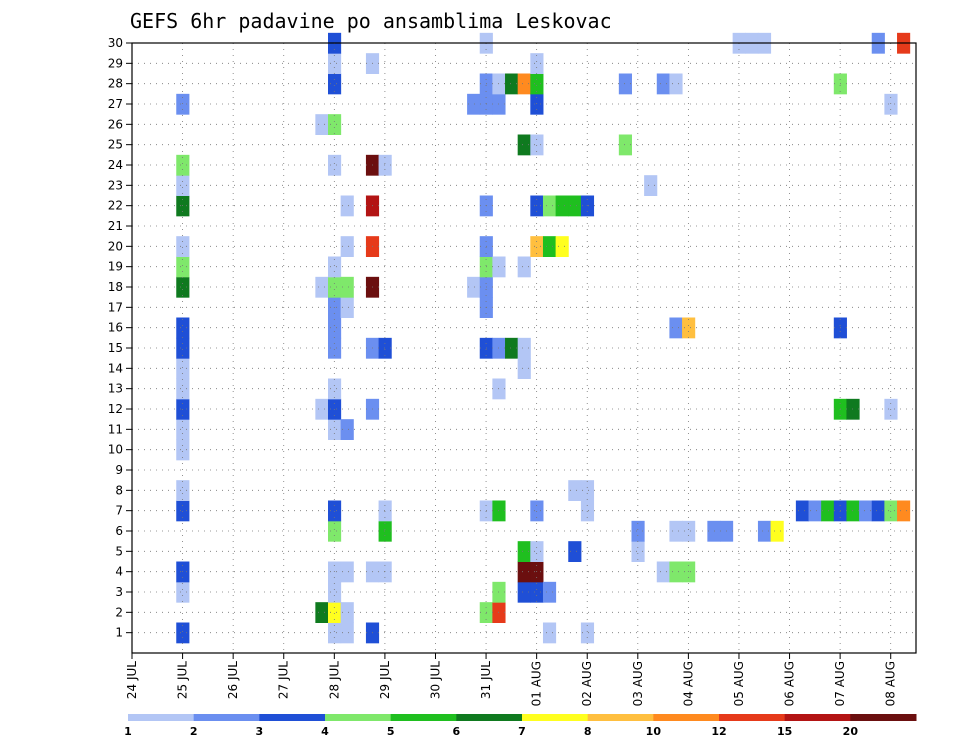 Image resolution: width=960 pixels, height=742 pixels. What do you see at coordinates (119, 592) in the screenshot?
I see `y-tick-label: 3` at bounding box center [119, 592].